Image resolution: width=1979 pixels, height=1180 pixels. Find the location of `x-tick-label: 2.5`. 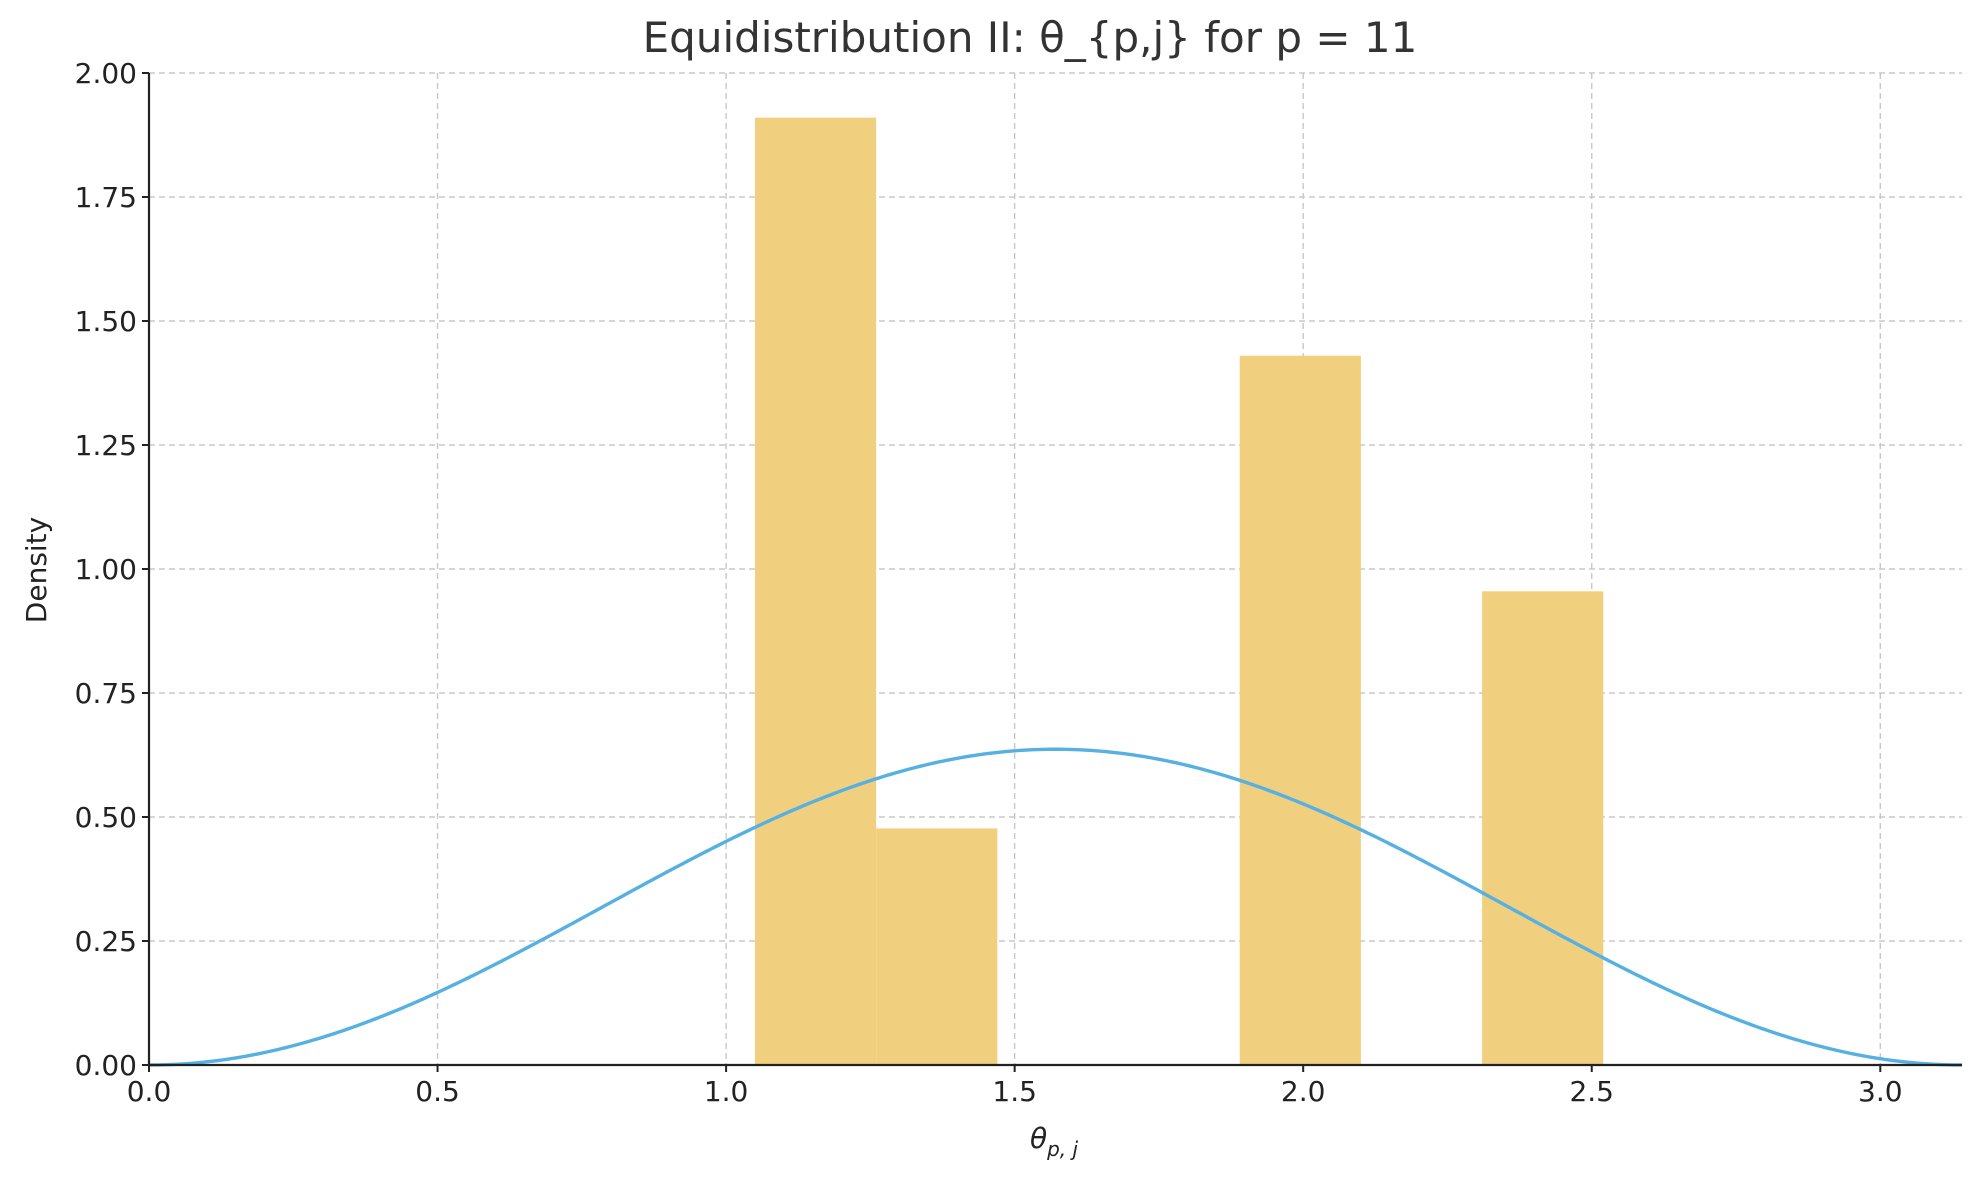

x-tick-label: 2.5 is located at coordinates (1591, 1091).